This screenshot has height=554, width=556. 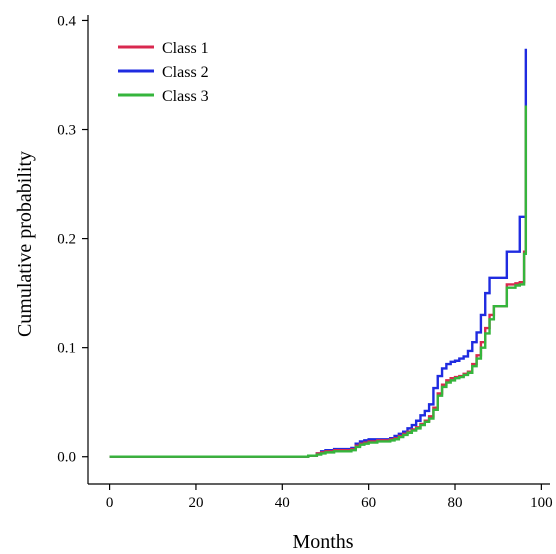 I want to click on x-tick-label: 80, so click(x=455, y=503).